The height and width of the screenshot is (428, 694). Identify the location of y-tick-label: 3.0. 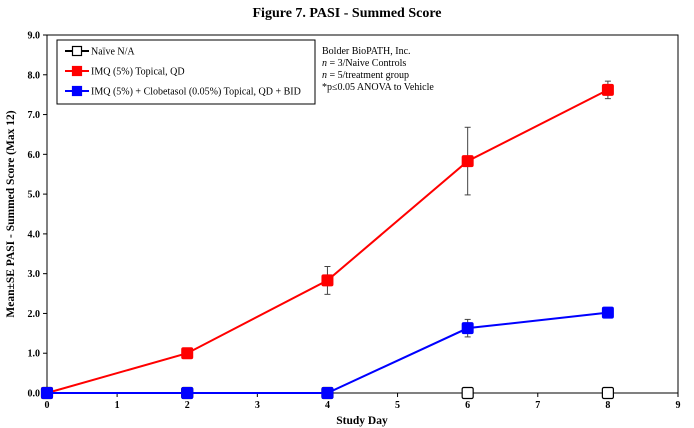
(34, 274).